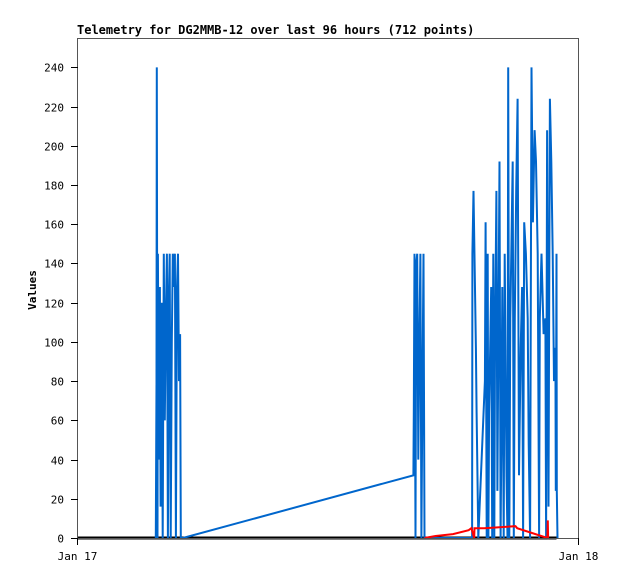  I want to click on y-tick-label: 160, so click(54, 225).